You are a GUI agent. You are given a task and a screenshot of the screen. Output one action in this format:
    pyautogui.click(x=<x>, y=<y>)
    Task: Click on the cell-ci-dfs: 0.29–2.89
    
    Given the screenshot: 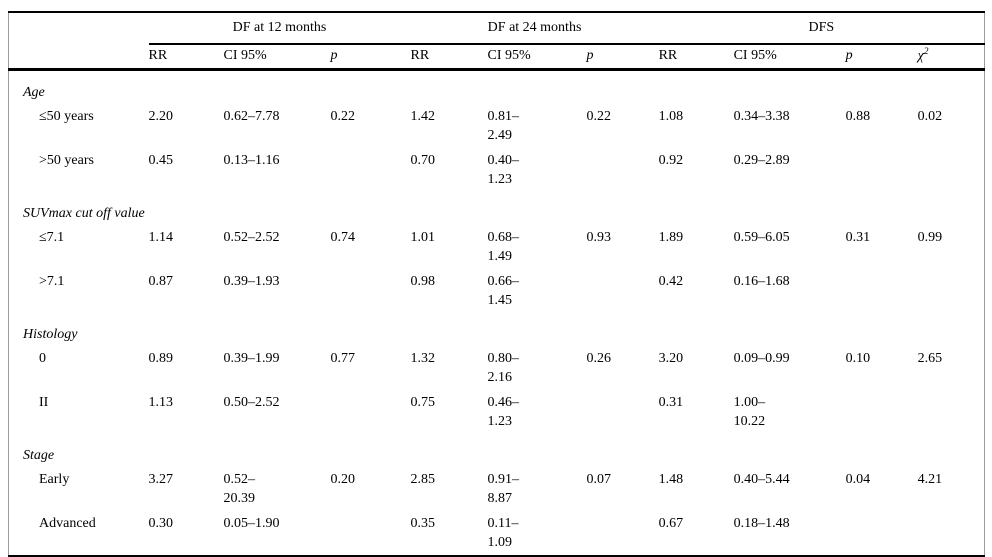 What is the action you would take?
    pyautogui.click(x=761, y=160)
    